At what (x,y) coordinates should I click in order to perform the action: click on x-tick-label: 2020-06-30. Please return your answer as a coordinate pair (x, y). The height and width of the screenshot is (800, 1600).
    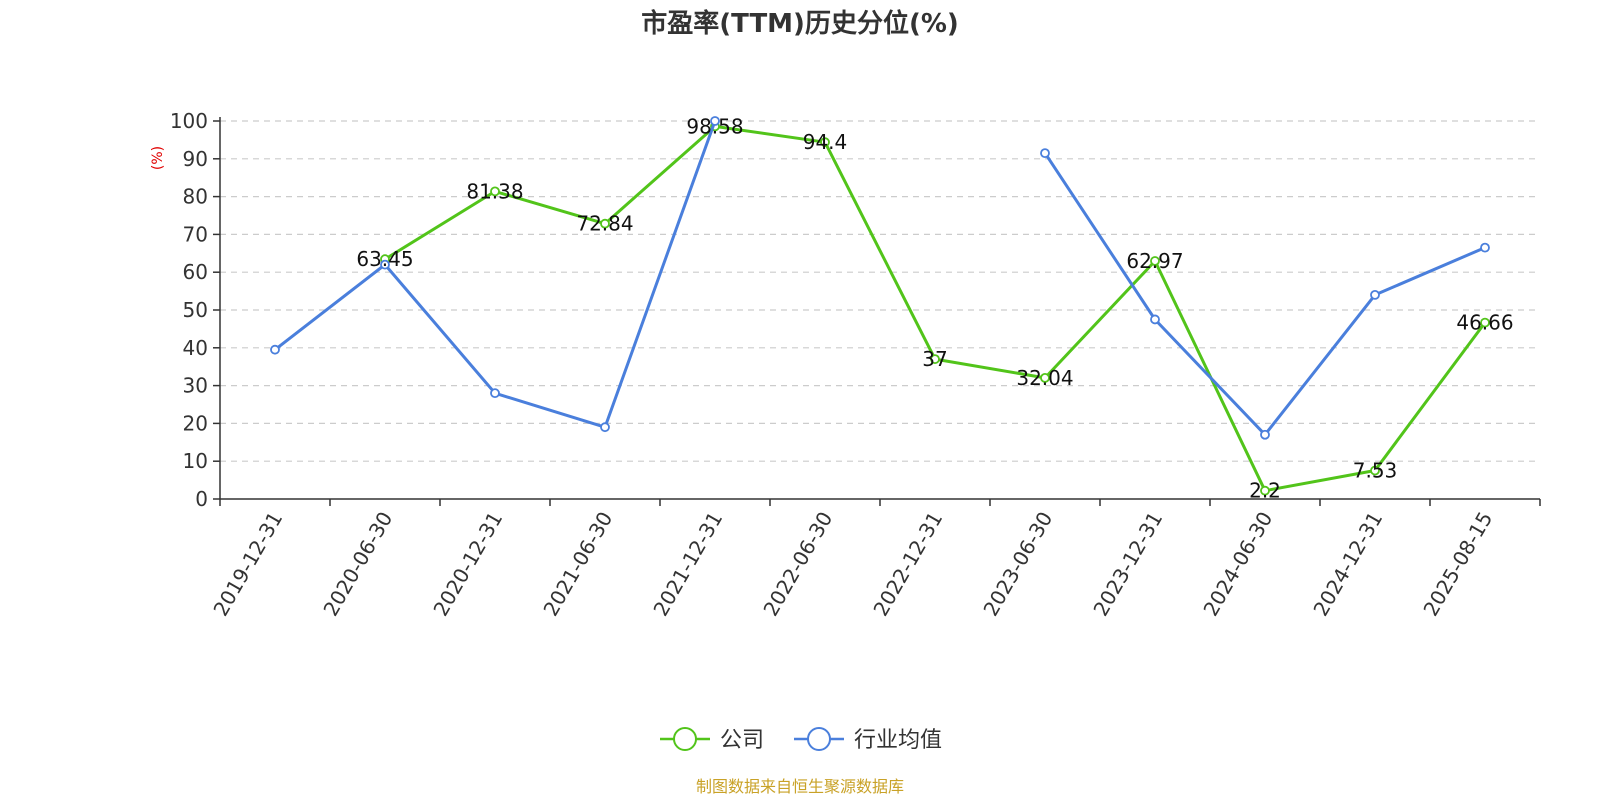
    Looking at the image, I should click on (357, 564).